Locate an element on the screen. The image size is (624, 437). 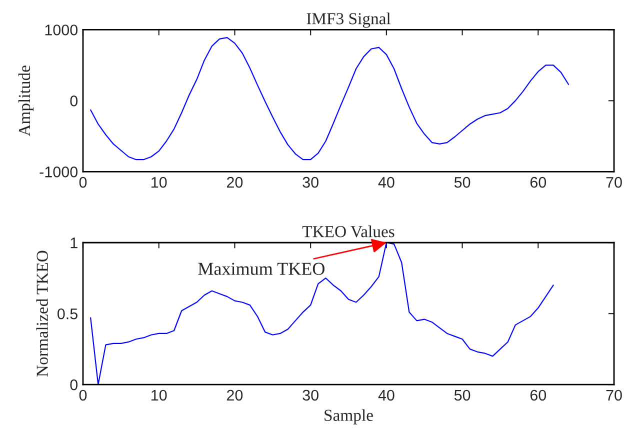
chart-title: TKEO Values is located at coordinates (348, 232).